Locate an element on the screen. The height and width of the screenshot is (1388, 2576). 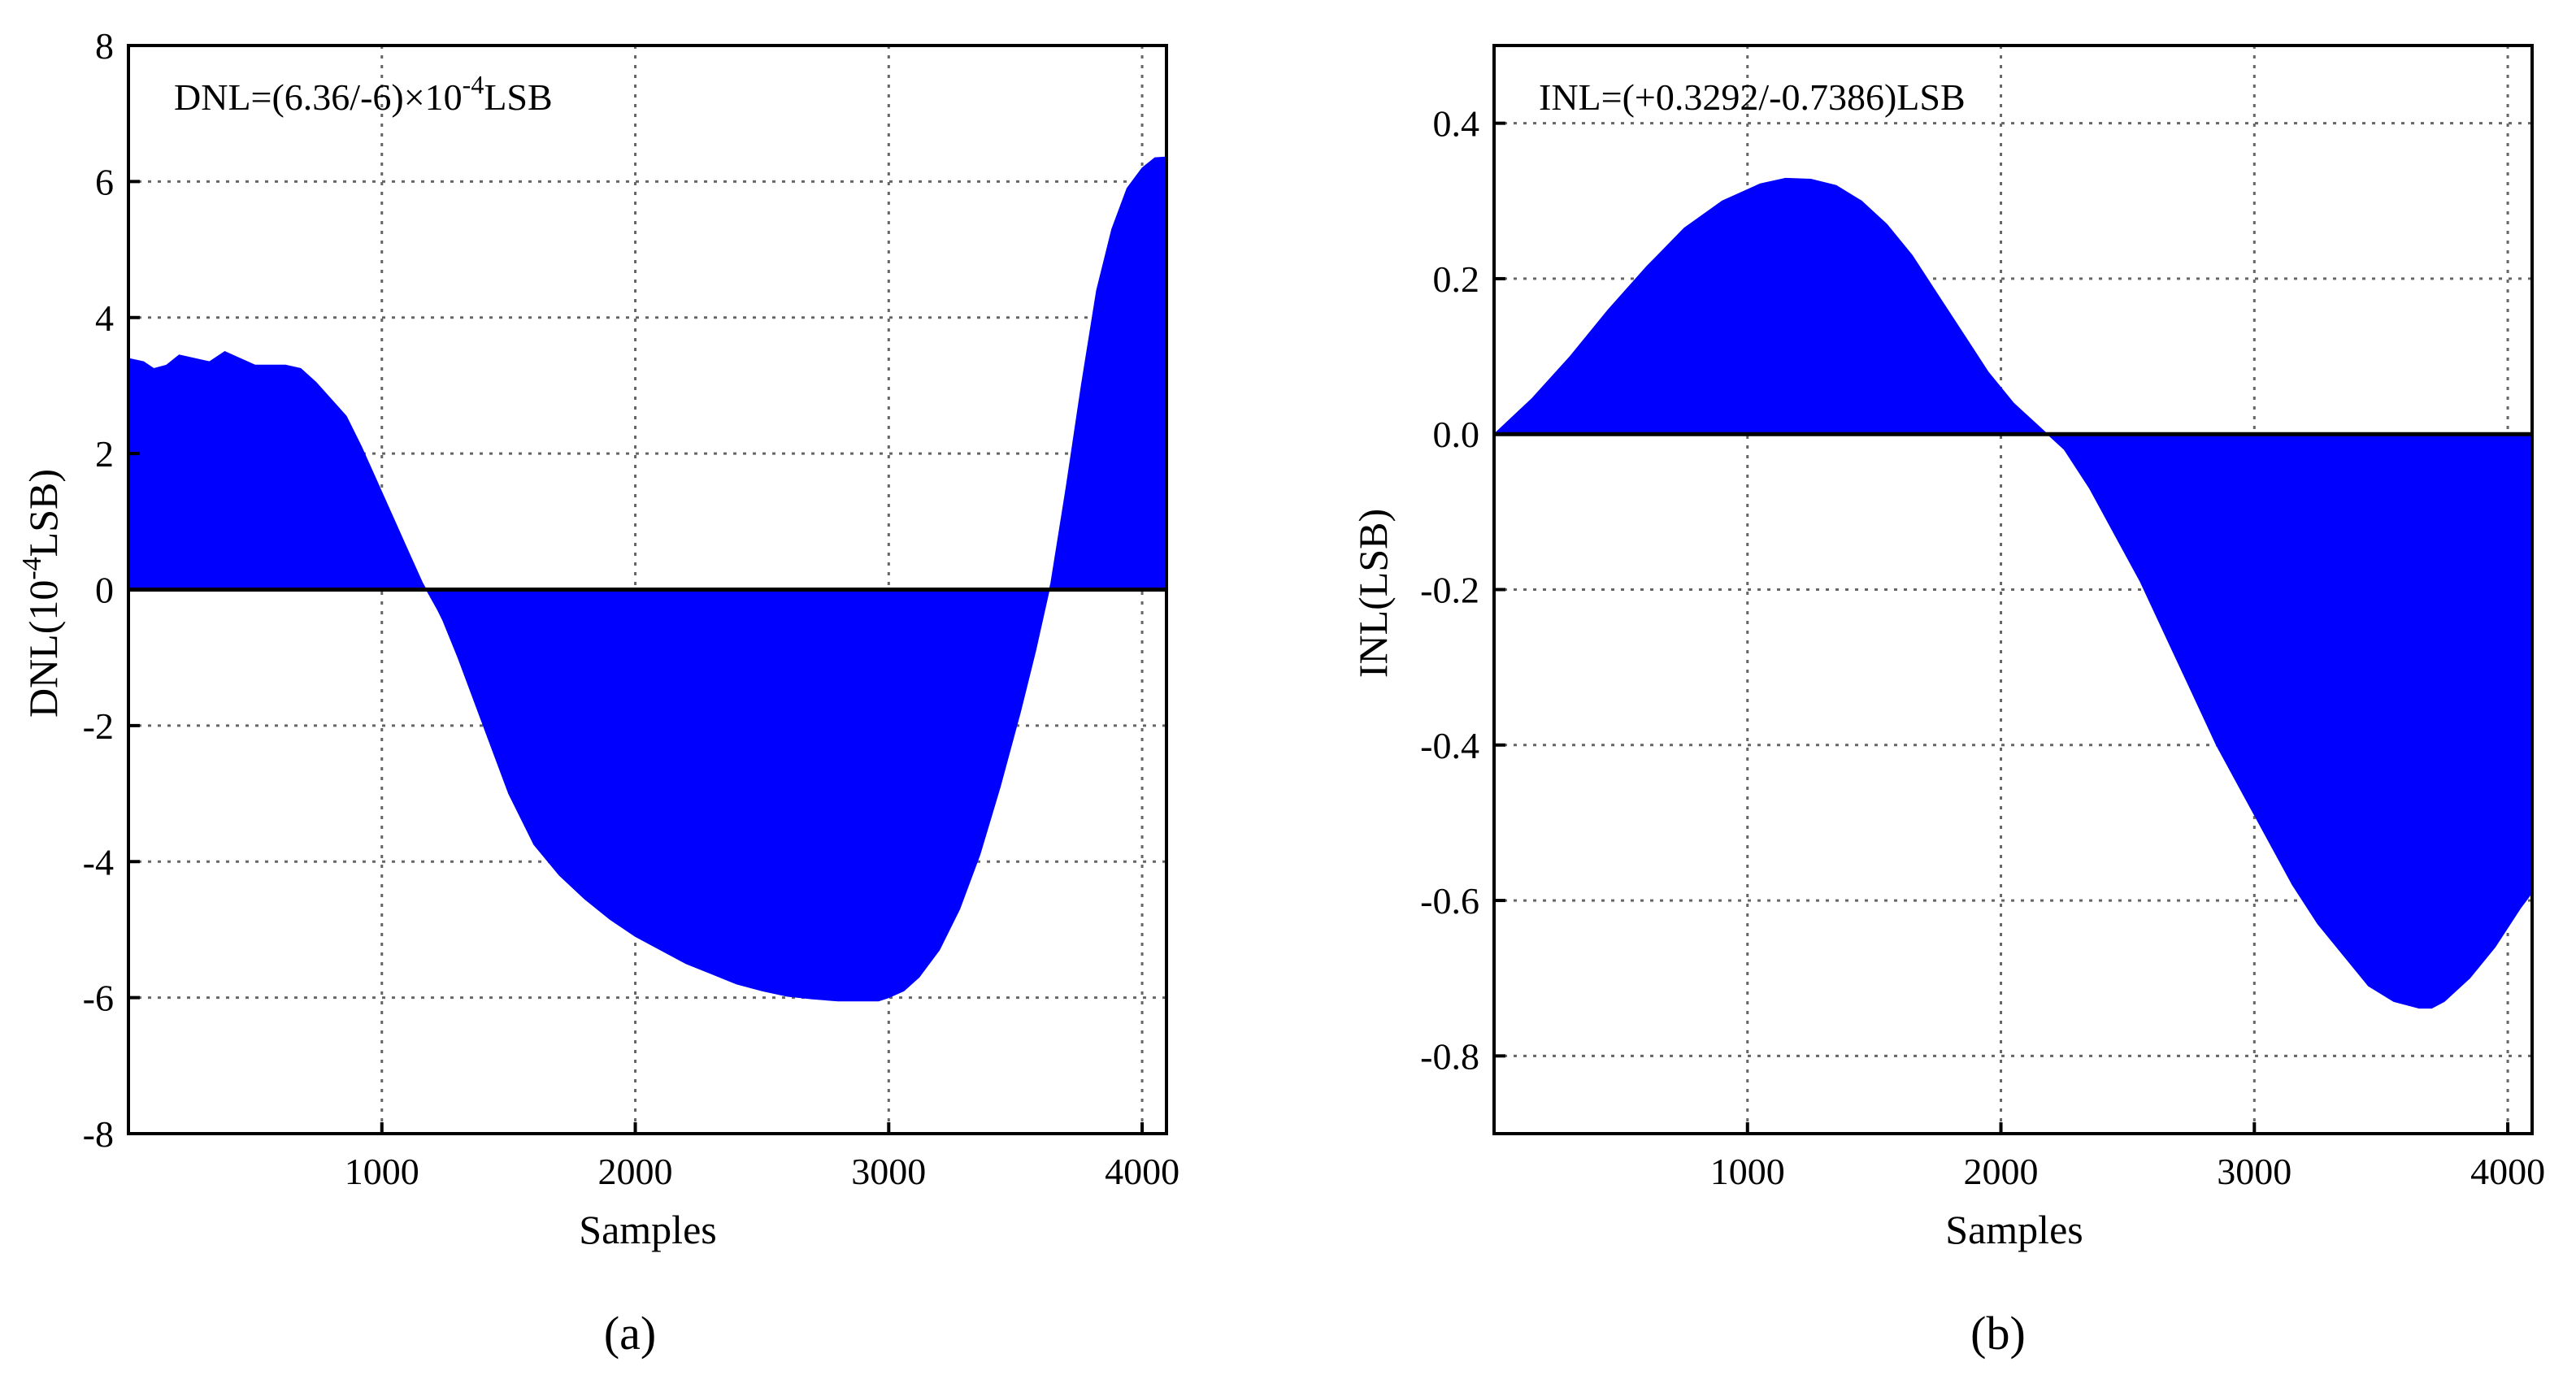
dnl-y-tick-label: -4 is located at coordinates (98, 862).